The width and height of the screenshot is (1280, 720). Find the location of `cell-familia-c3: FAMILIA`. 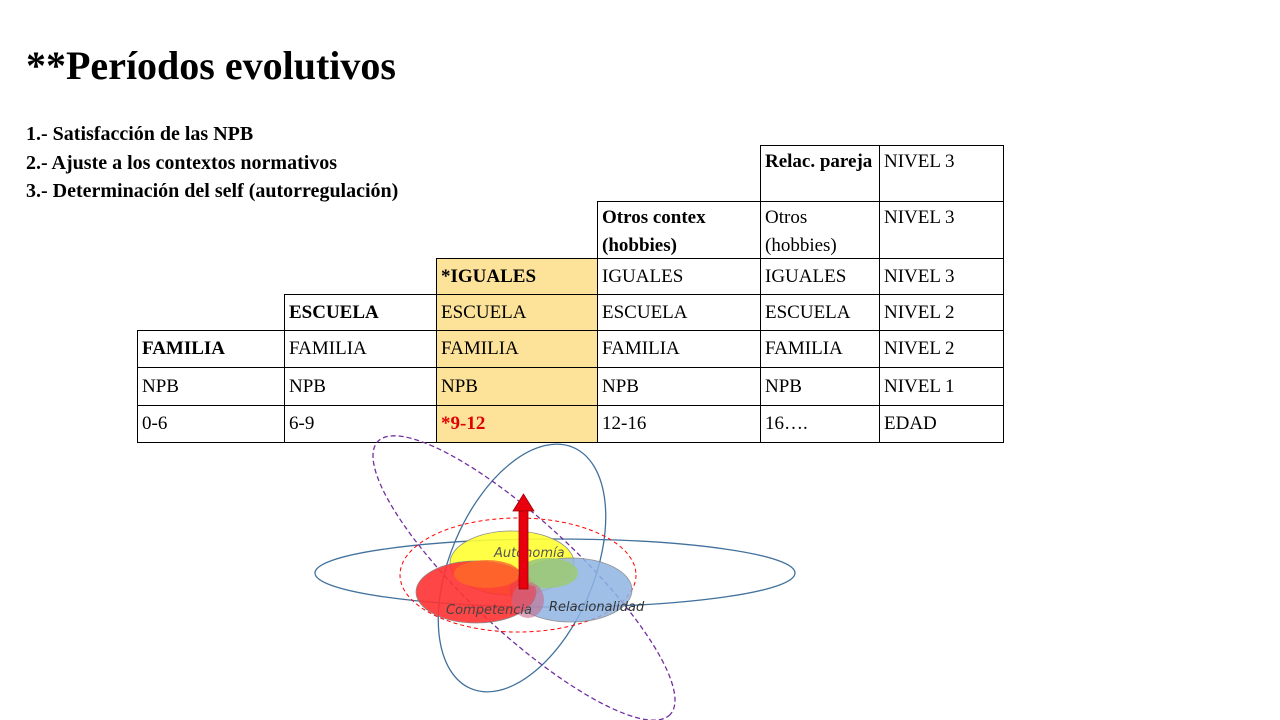

cell-familia-c3: FAMILIA is located at coordinates (517, 349).